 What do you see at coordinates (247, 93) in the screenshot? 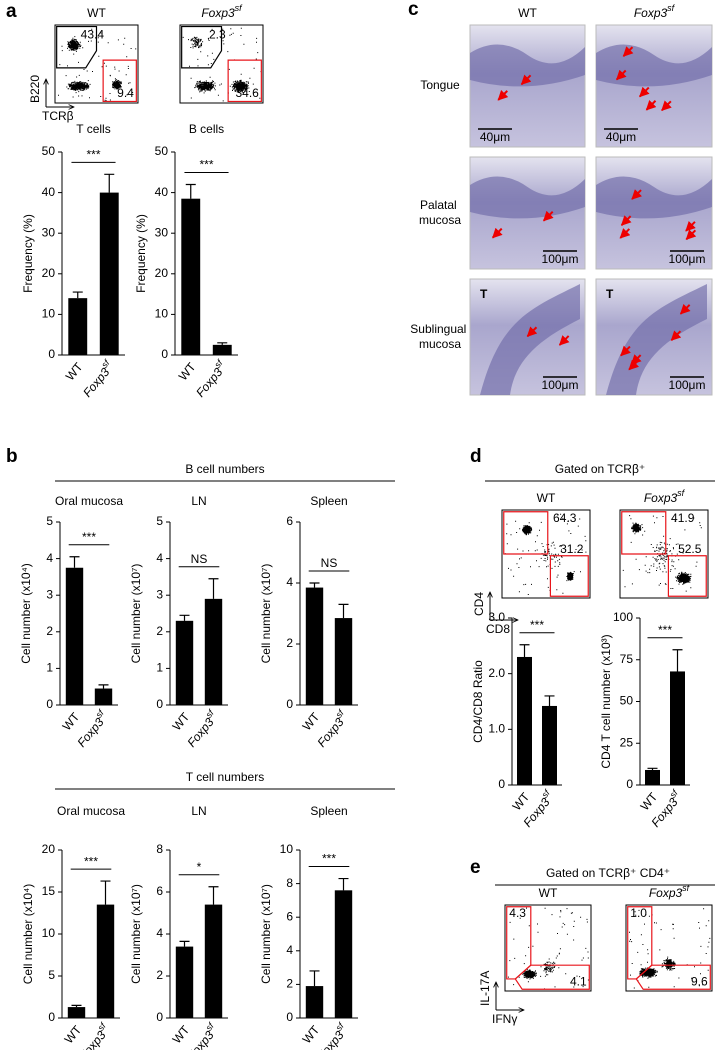
I see `gate-frequency: 34.6` at bounding box center [247, 93].